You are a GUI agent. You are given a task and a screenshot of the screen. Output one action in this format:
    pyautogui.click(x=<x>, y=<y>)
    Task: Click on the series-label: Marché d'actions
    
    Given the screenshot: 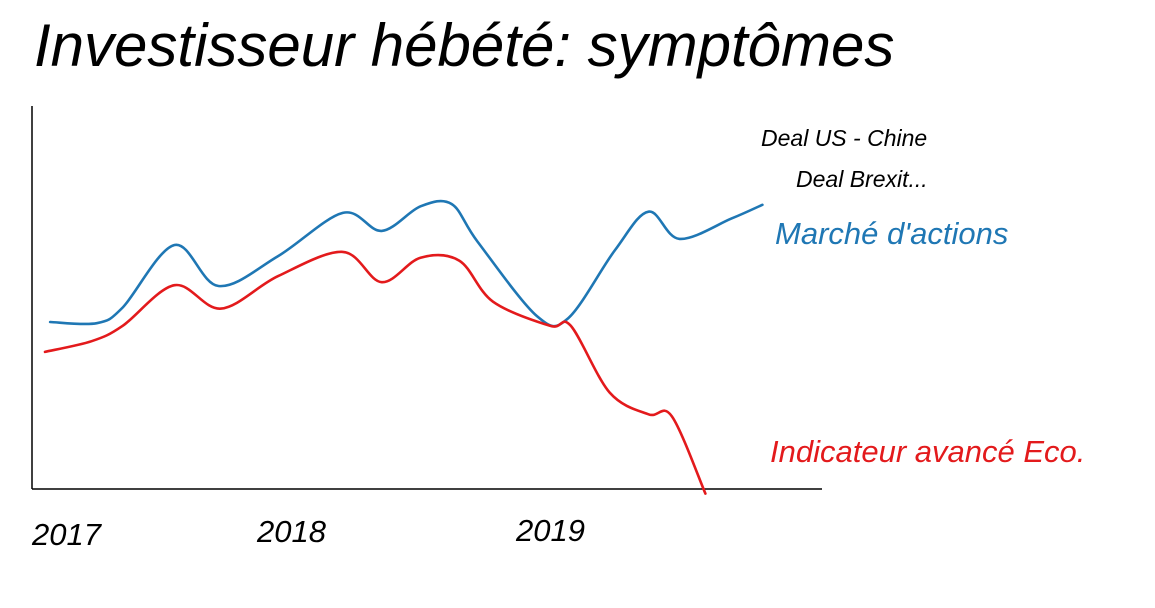 What is the action you would take?
    pyautogui.click(x=891, y=233)
    